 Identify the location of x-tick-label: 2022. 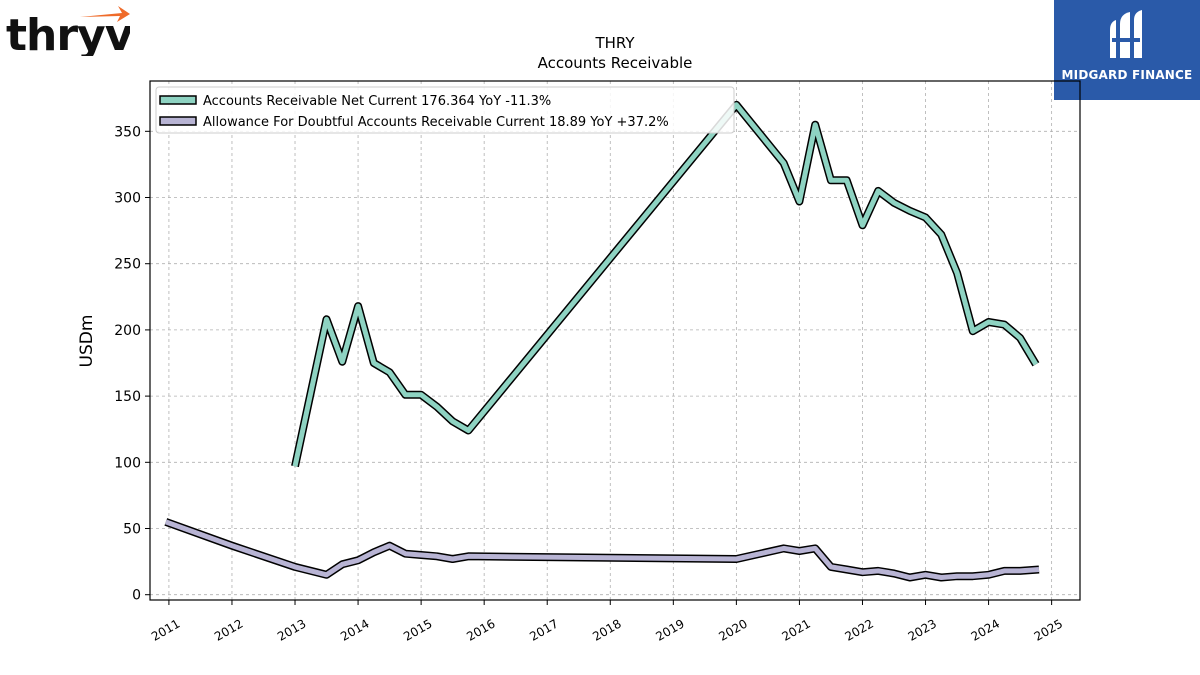
(859, 629).